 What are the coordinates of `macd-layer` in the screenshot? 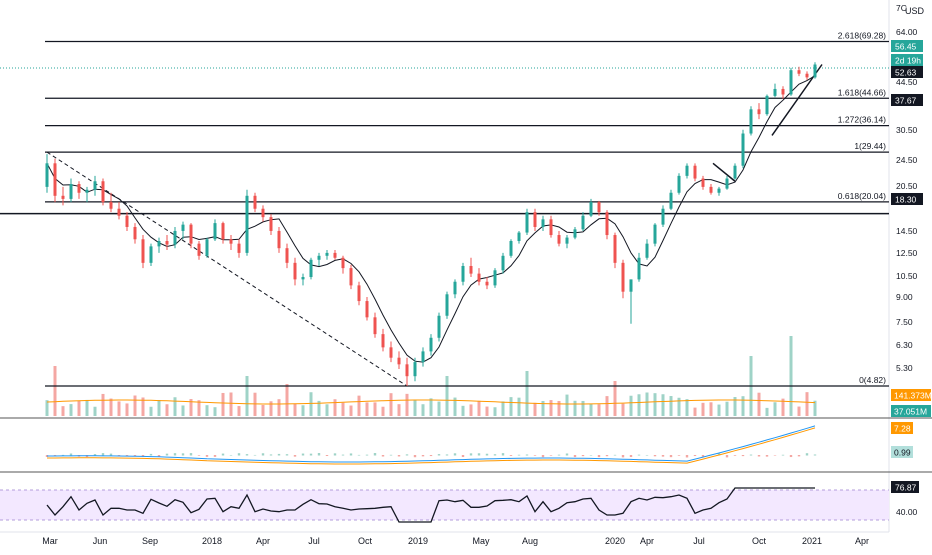 It's located at (431, 445).